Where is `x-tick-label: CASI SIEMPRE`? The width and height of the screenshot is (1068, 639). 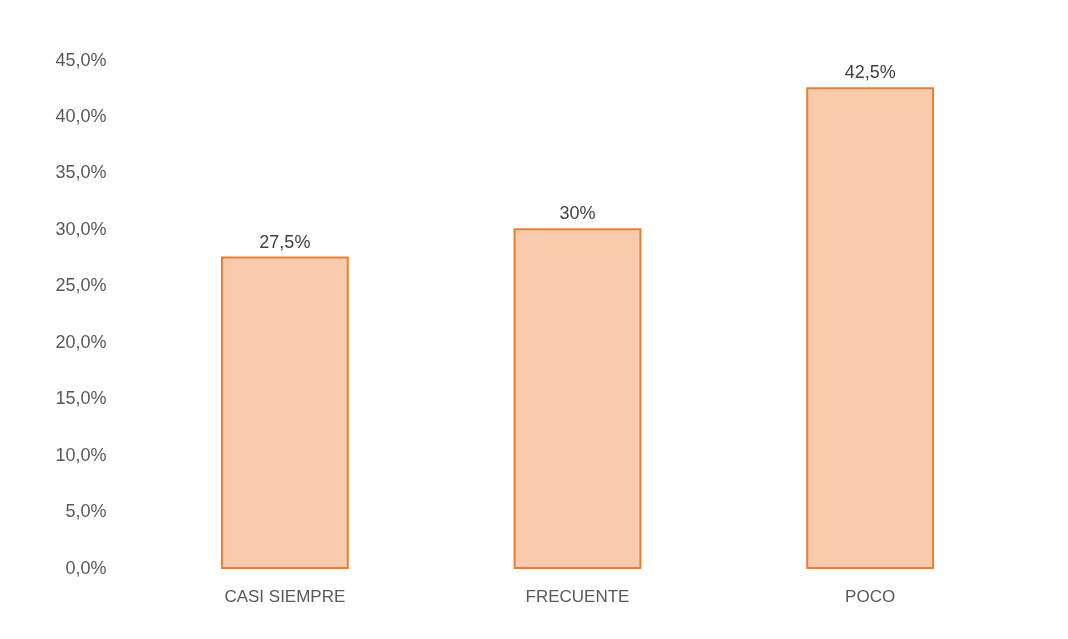
x-tick-label: CASI SIEMPRE is located at coordinates (285, 596).